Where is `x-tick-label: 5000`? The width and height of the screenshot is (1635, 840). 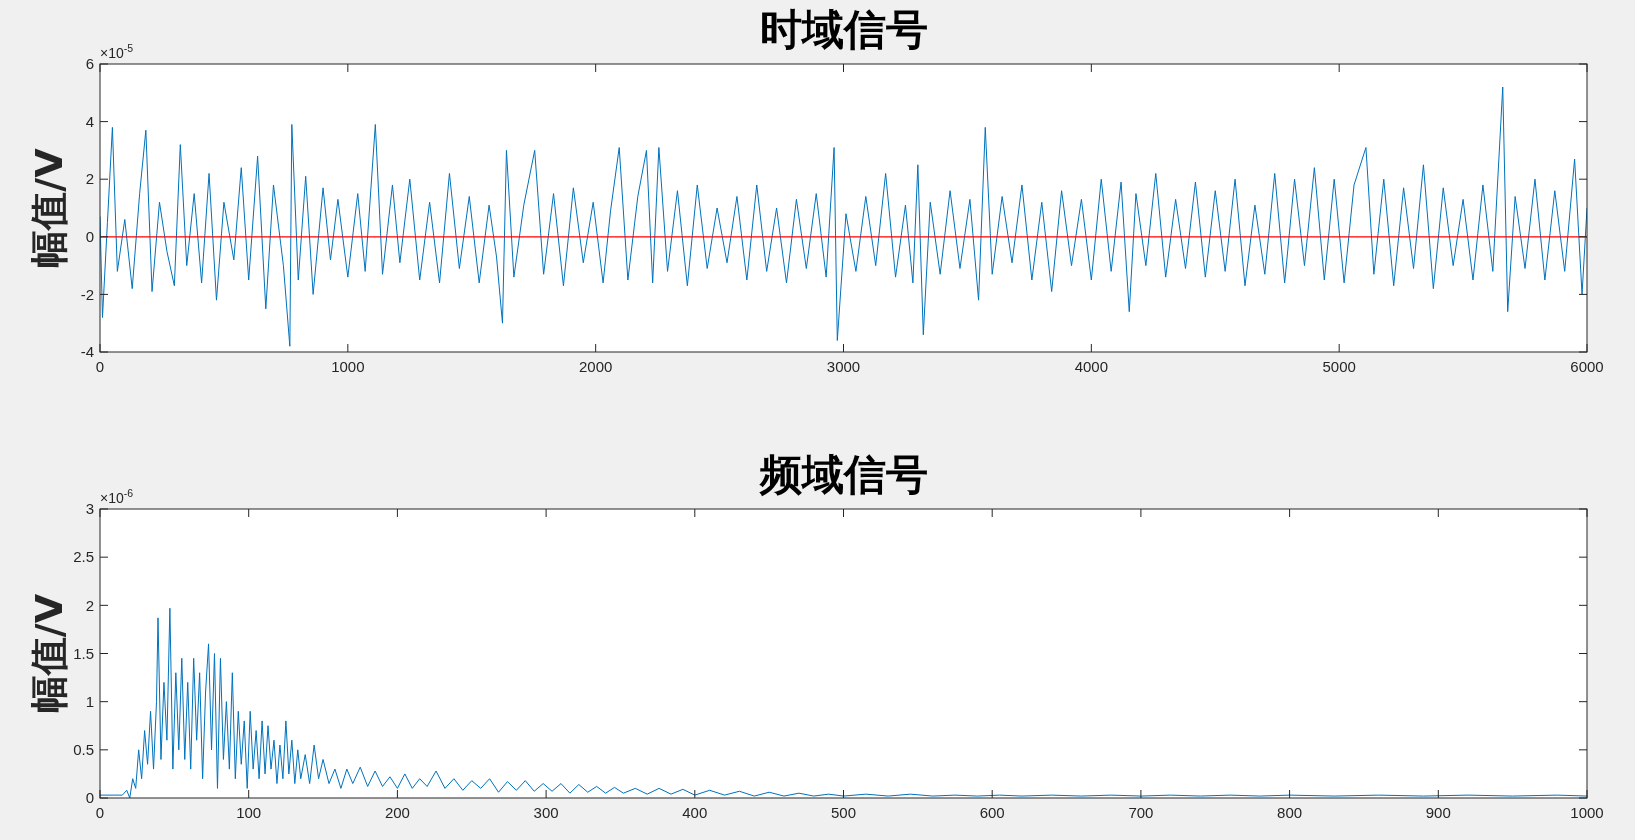 x-tick-label: 5000 is located at coordinates (1339, 366).